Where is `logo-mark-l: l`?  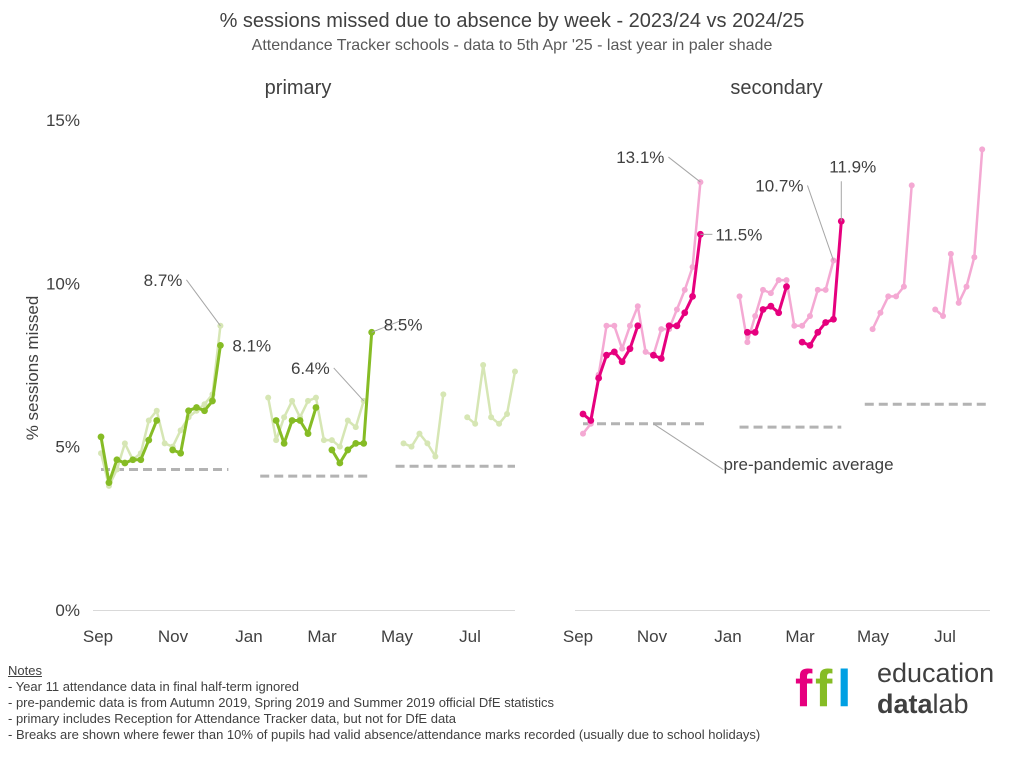 logo-mark-l: l is located at coordinates (844, 689).